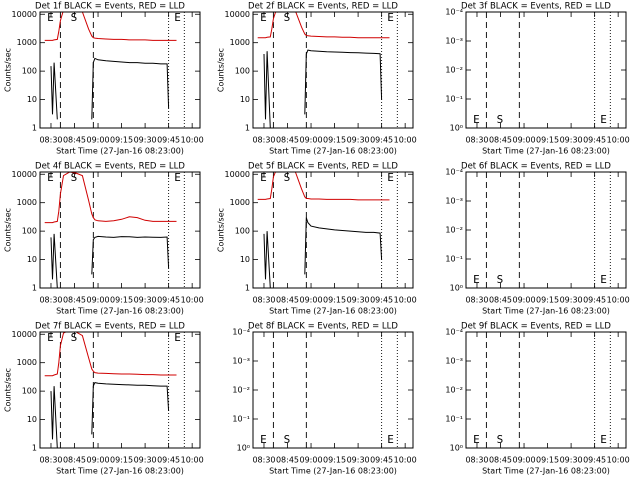 The height and width of the screenshot is (480, 640). Describe the element at coordinates (536, 327) in the screenshot. I see `panel-title: Det 9f BLACK = Events, RED = LLD` at that location.